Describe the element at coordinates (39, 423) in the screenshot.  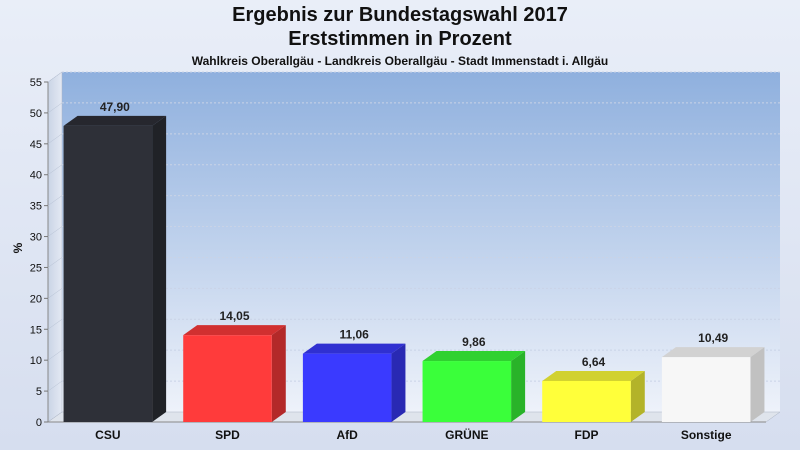
I see `y-tick-label: 0` at that location.